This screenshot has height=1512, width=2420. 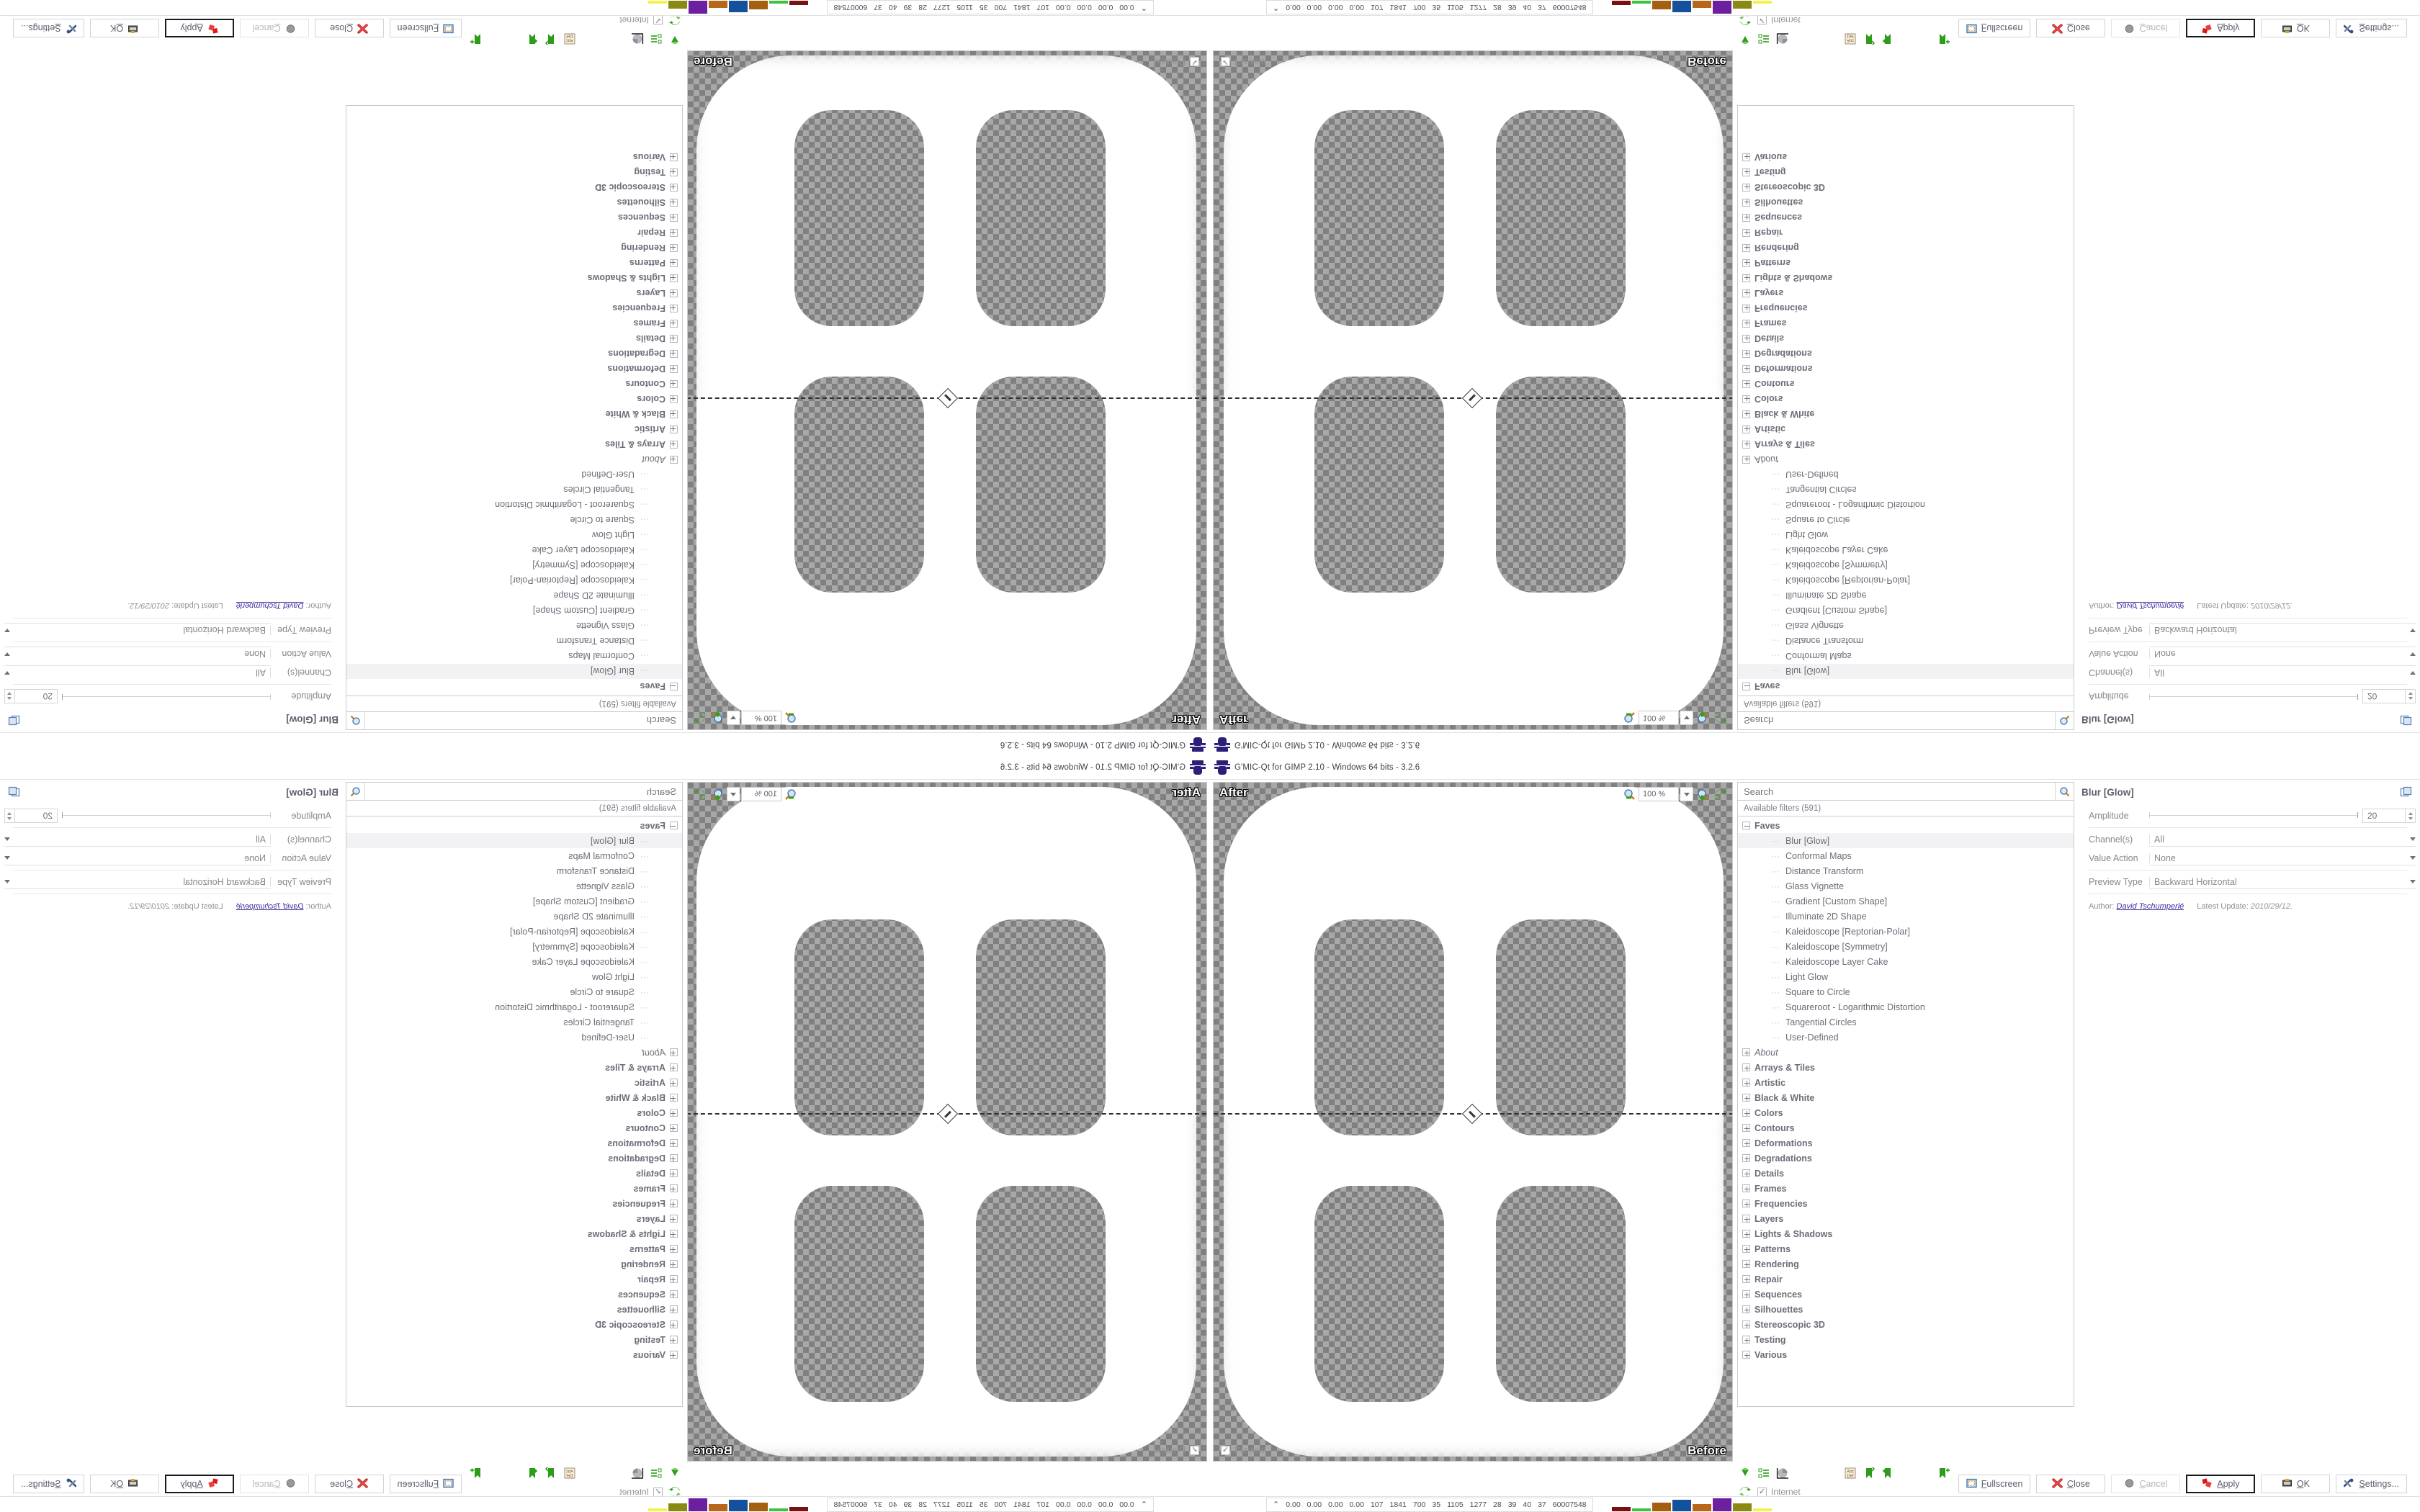 What do you see at coordinates (1783, 39) in the screenshot?
I see `filter-mode-icon` at bounding box center [1783, 39].